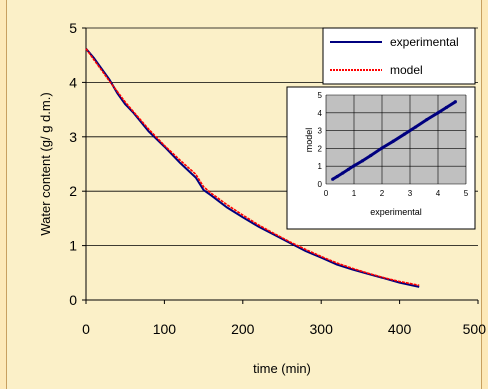 The height and width of the screenshot is (389, 488). What do you see at coordinates (73, 137) in the screenshot?
I see `main-y-tick-label-3: 3` at bounding box center [73, 137].